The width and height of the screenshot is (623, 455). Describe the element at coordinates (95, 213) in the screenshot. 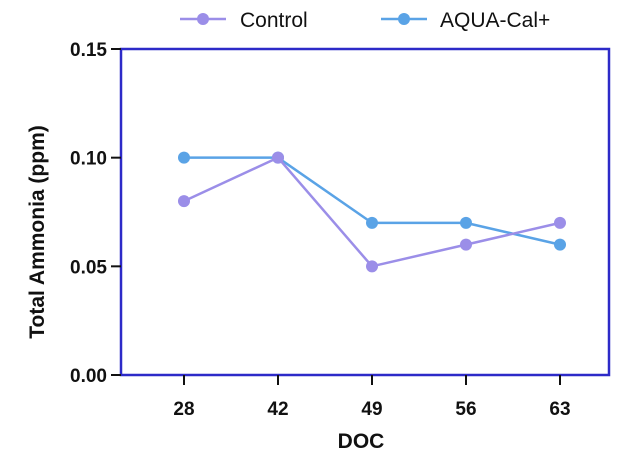

I see `y-axis: 0.00 0.05 0.10 0.15` at that location.